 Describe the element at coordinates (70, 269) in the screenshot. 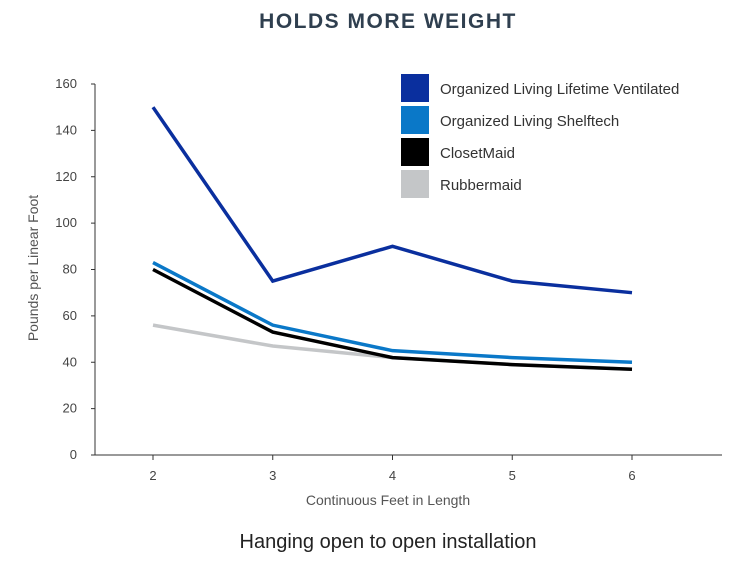

I see `y-tick-label: 80` at that location.